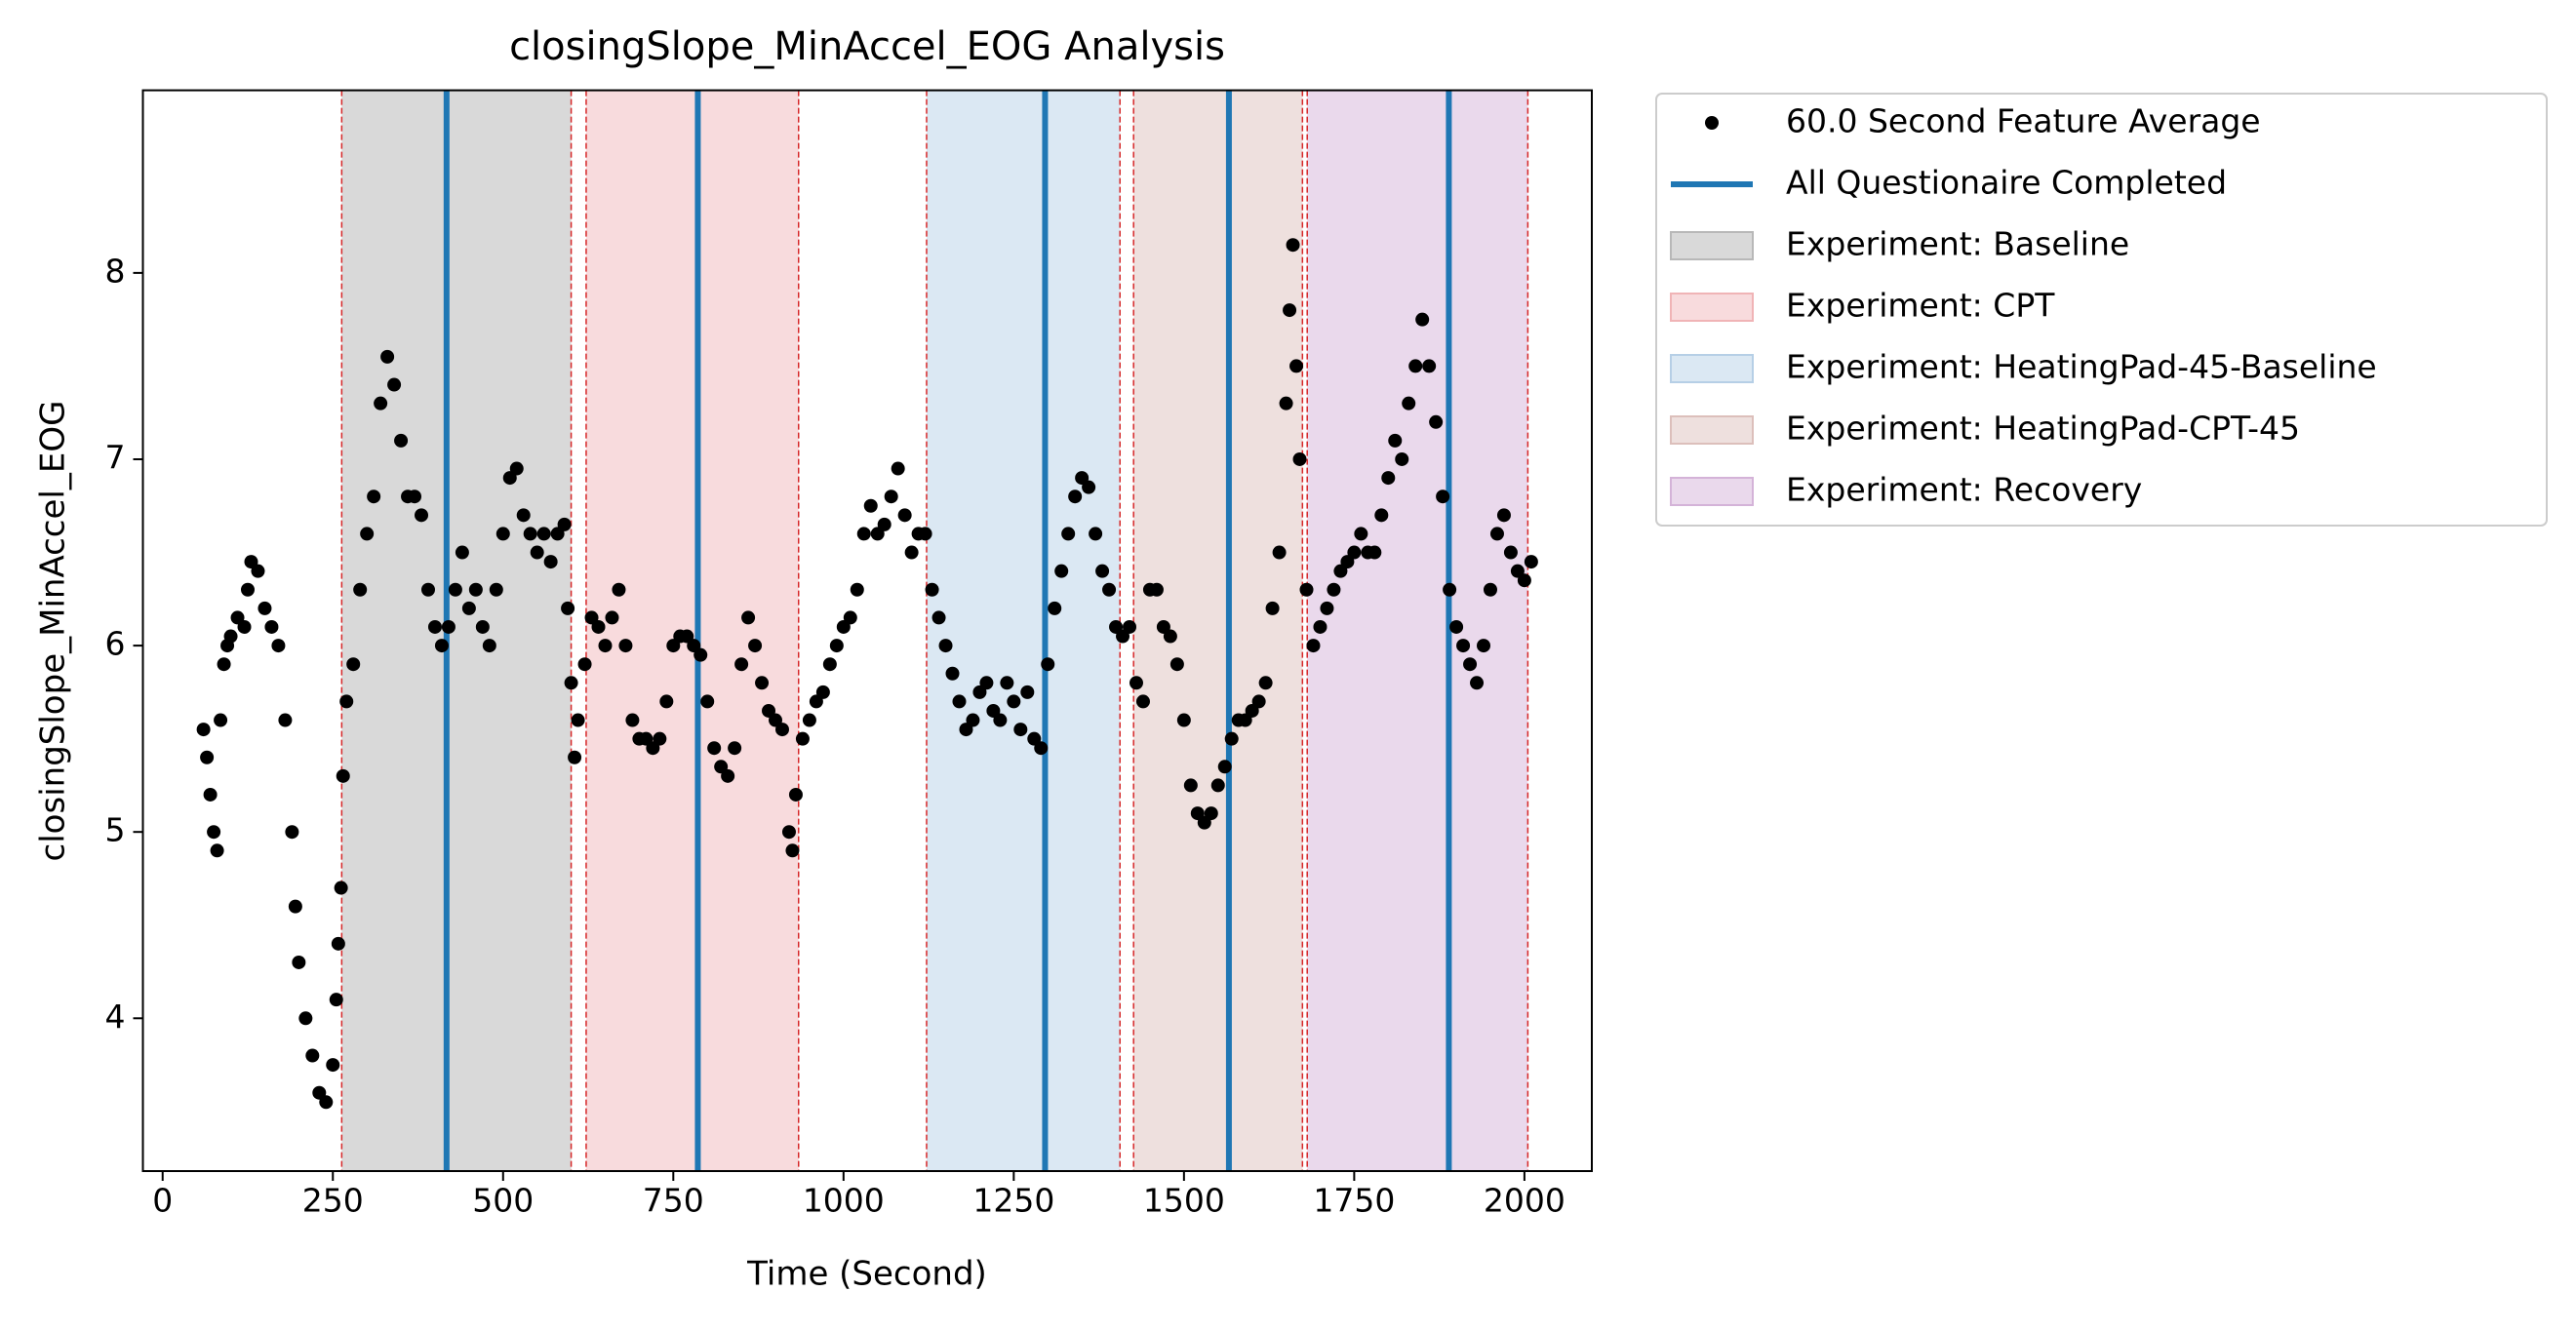  What do you see at coordinates (2101, 310) in the screenshot?
I see `legend-frame` at bounding box center [2101, 310].